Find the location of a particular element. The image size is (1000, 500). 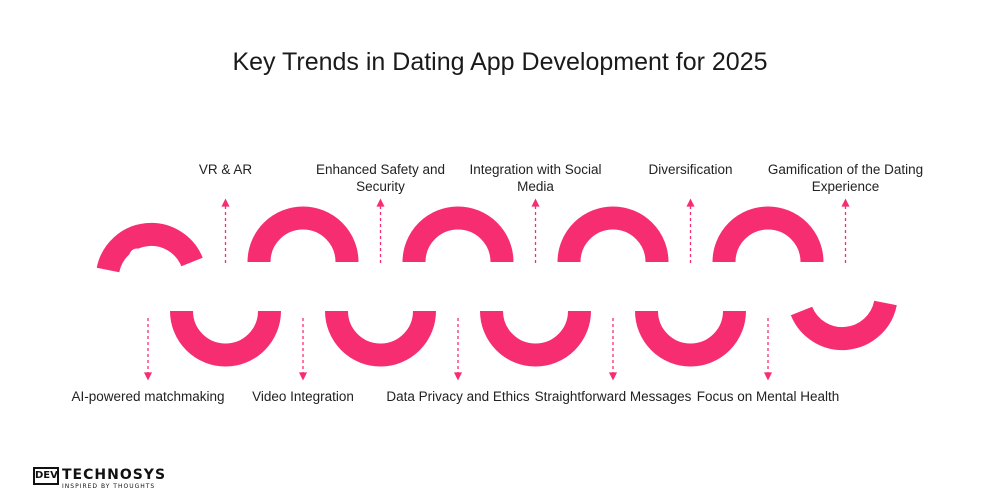

step-label: VR & AR is located at coordinates (225, 169).